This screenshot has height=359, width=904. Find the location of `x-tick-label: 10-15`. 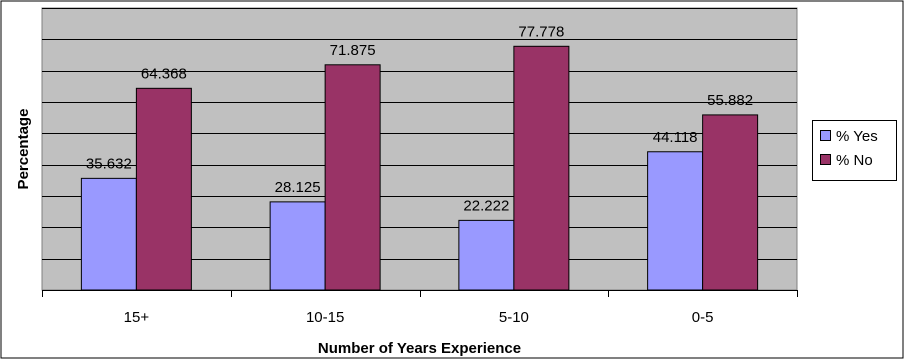

x-tick-label: 10-15 is located at coordinates (325, 317).